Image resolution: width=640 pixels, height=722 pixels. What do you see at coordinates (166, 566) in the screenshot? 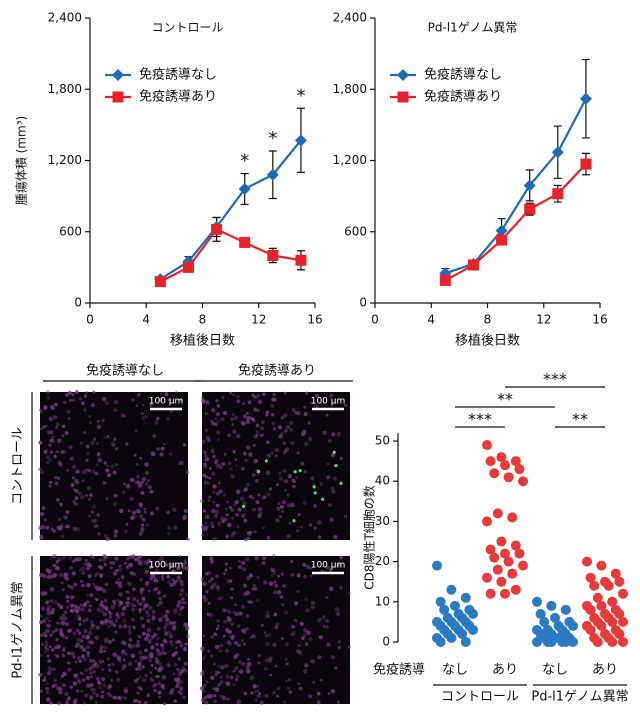
I see `scale-bar-label: 100 μm` at bounding box center [166, 566].